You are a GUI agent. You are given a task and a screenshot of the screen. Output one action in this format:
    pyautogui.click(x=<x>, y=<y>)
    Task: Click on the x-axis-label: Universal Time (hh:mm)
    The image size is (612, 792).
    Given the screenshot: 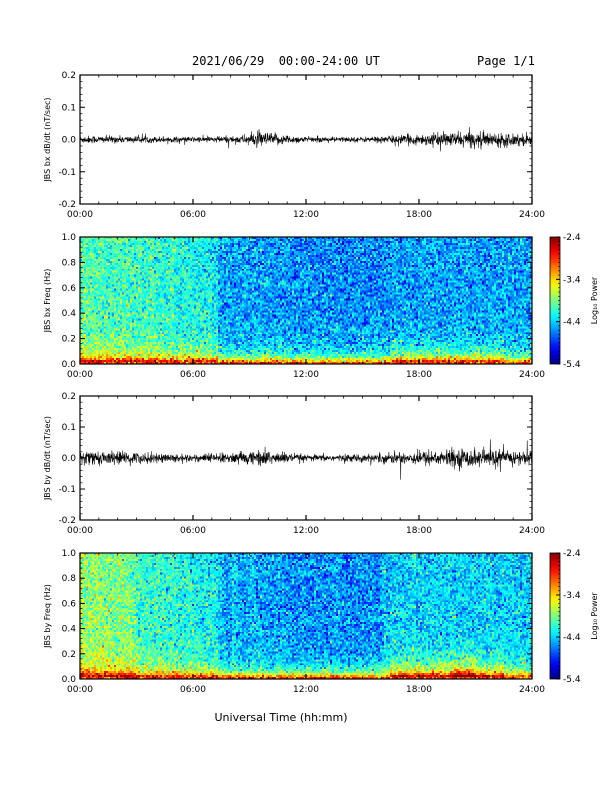 What is the action you would take?
    pyautogui.click(x=281, y=717)
    